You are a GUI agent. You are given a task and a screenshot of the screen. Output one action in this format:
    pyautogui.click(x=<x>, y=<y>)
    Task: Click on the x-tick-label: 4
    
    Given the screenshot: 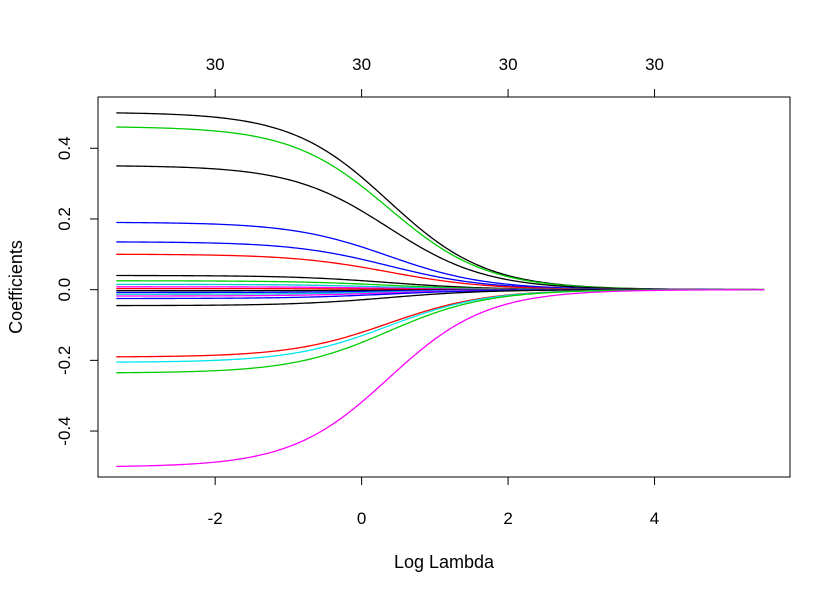 What is the action you would take?
    pyautogui.click(x=654, y=518)
    